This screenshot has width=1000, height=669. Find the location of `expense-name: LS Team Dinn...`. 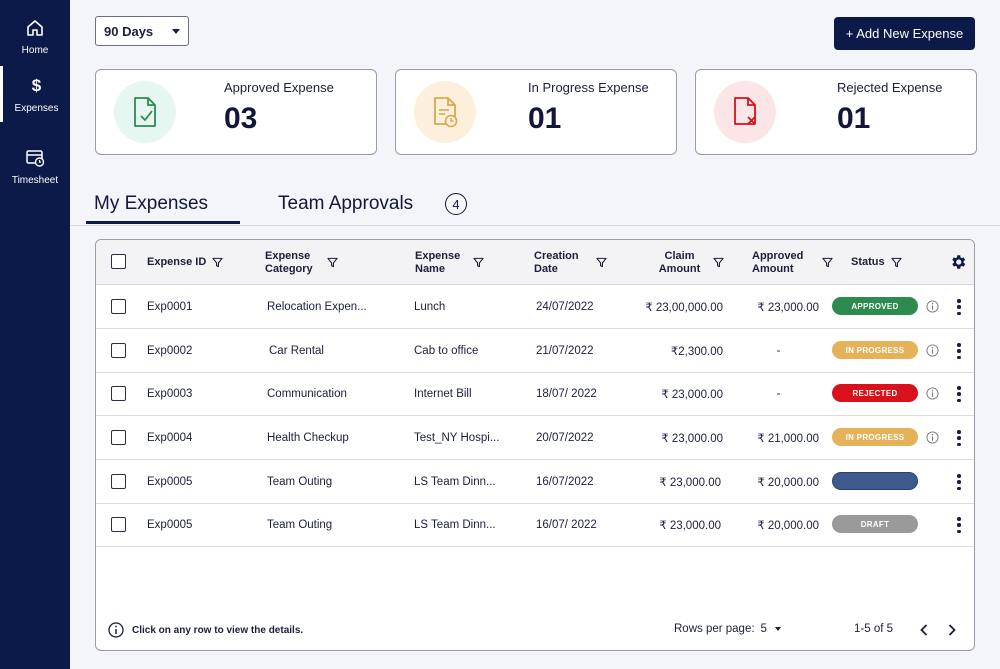

expense-name: LS Team Dinn... is located at coordinates (455, 481).